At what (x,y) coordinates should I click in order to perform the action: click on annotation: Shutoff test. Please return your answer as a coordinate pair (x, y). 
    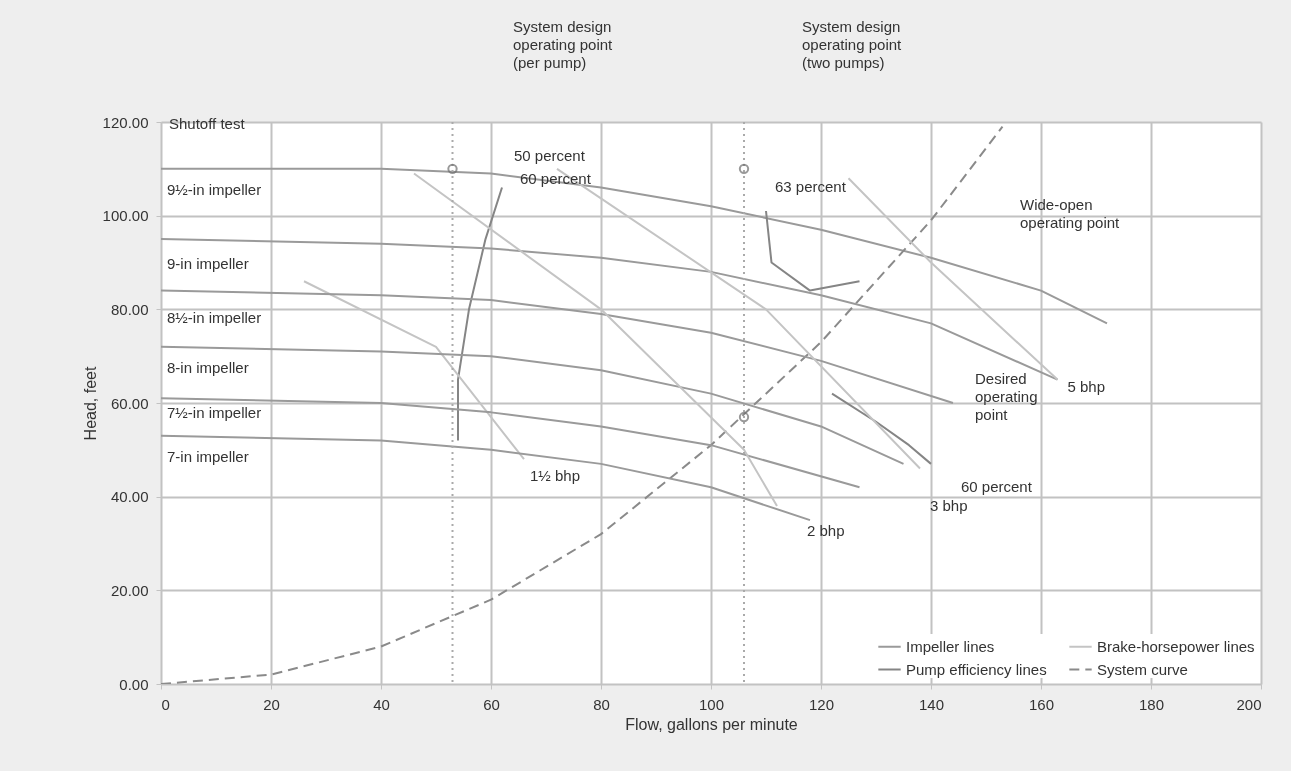
    Looking at the image, I should click on (207, 123).